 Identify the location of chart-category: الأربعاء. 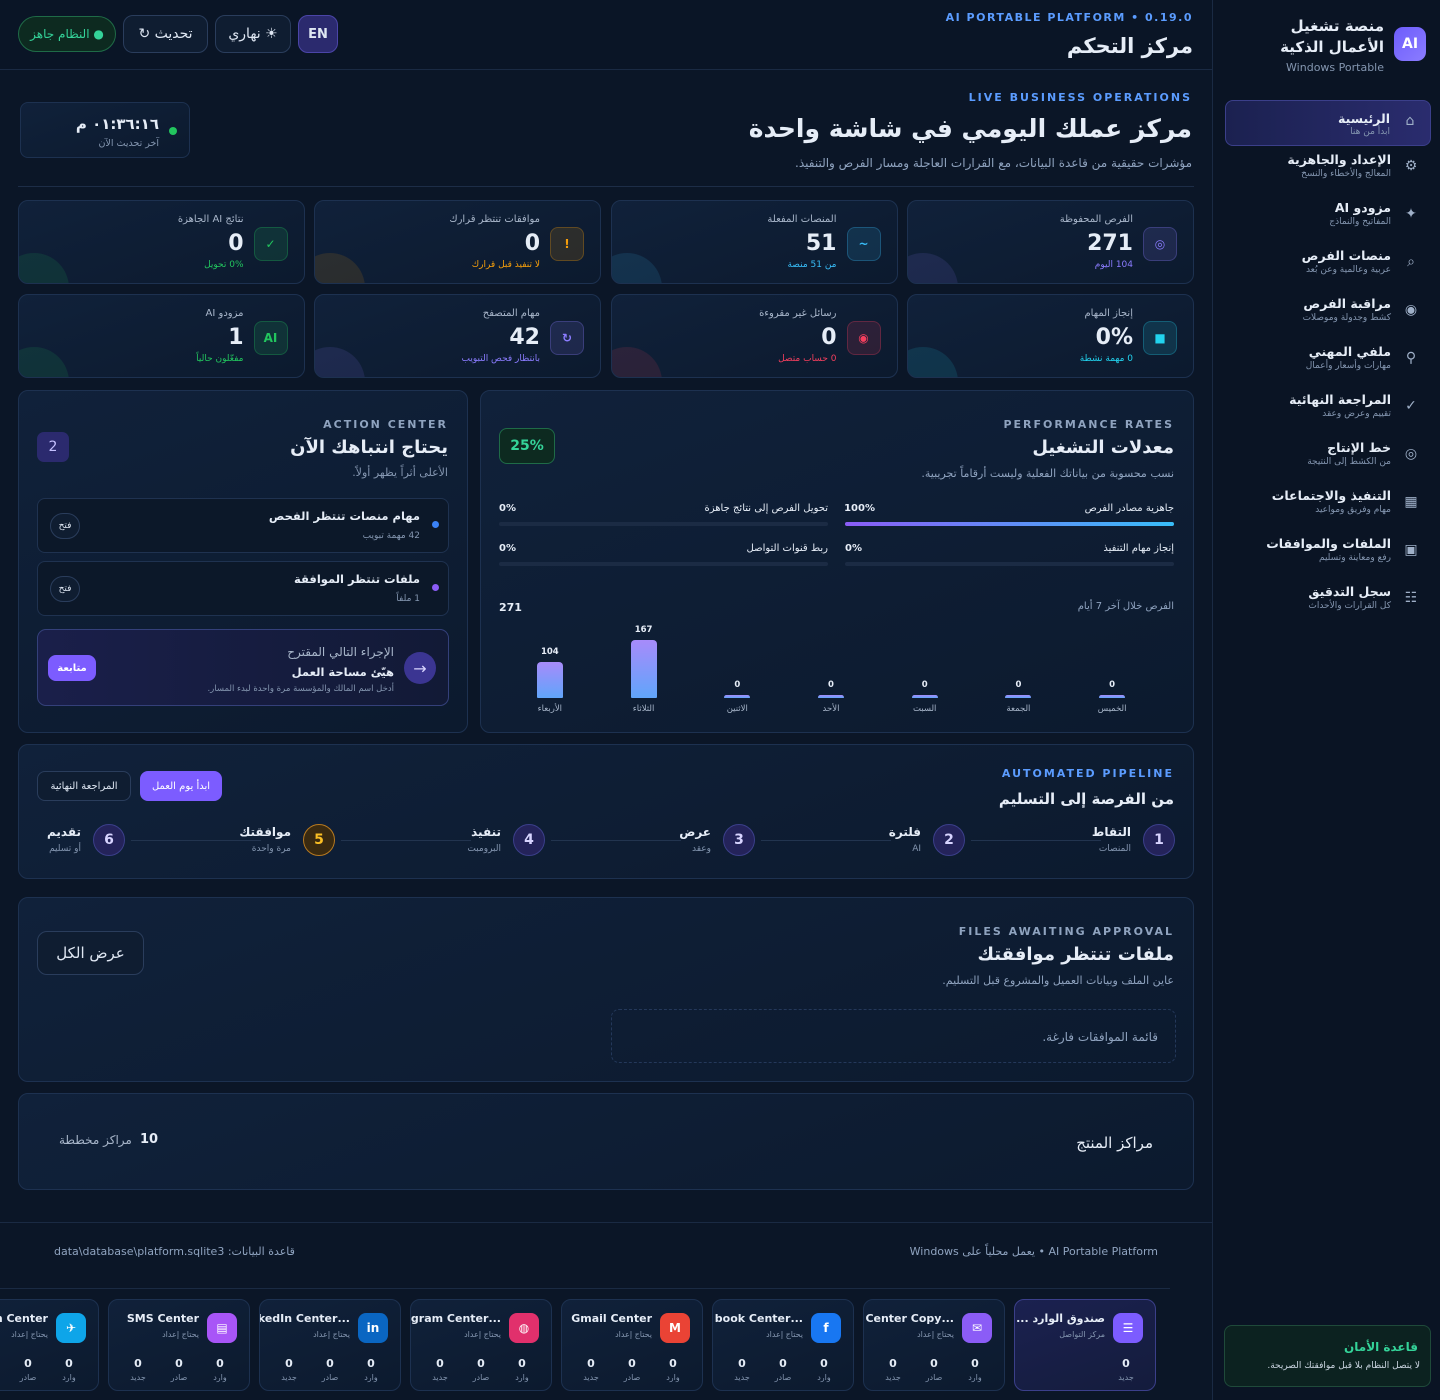
(550, 709).